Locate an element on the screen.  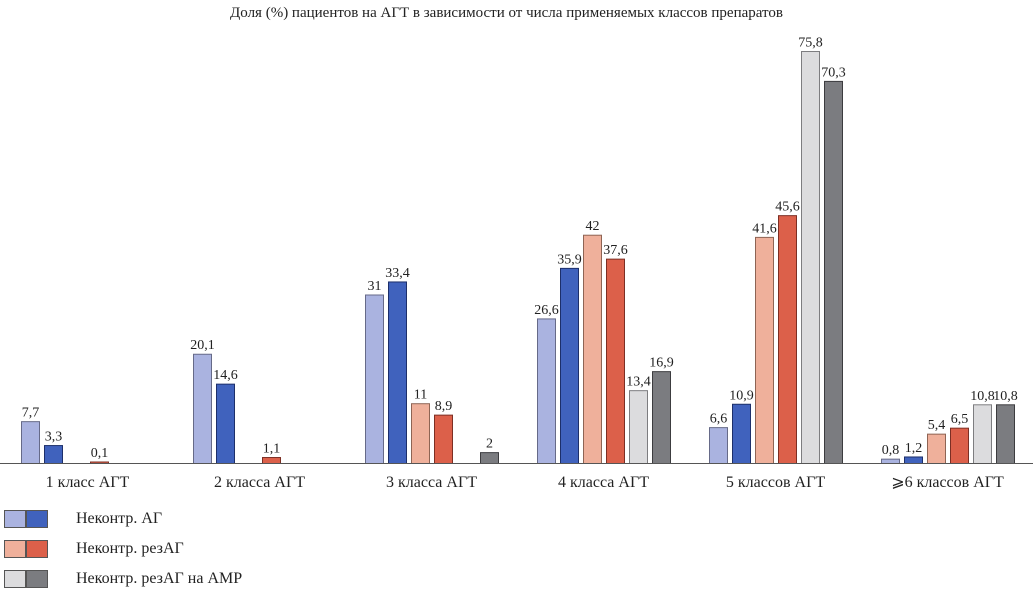
data-label: 31 is located at coordinates (375, 286).